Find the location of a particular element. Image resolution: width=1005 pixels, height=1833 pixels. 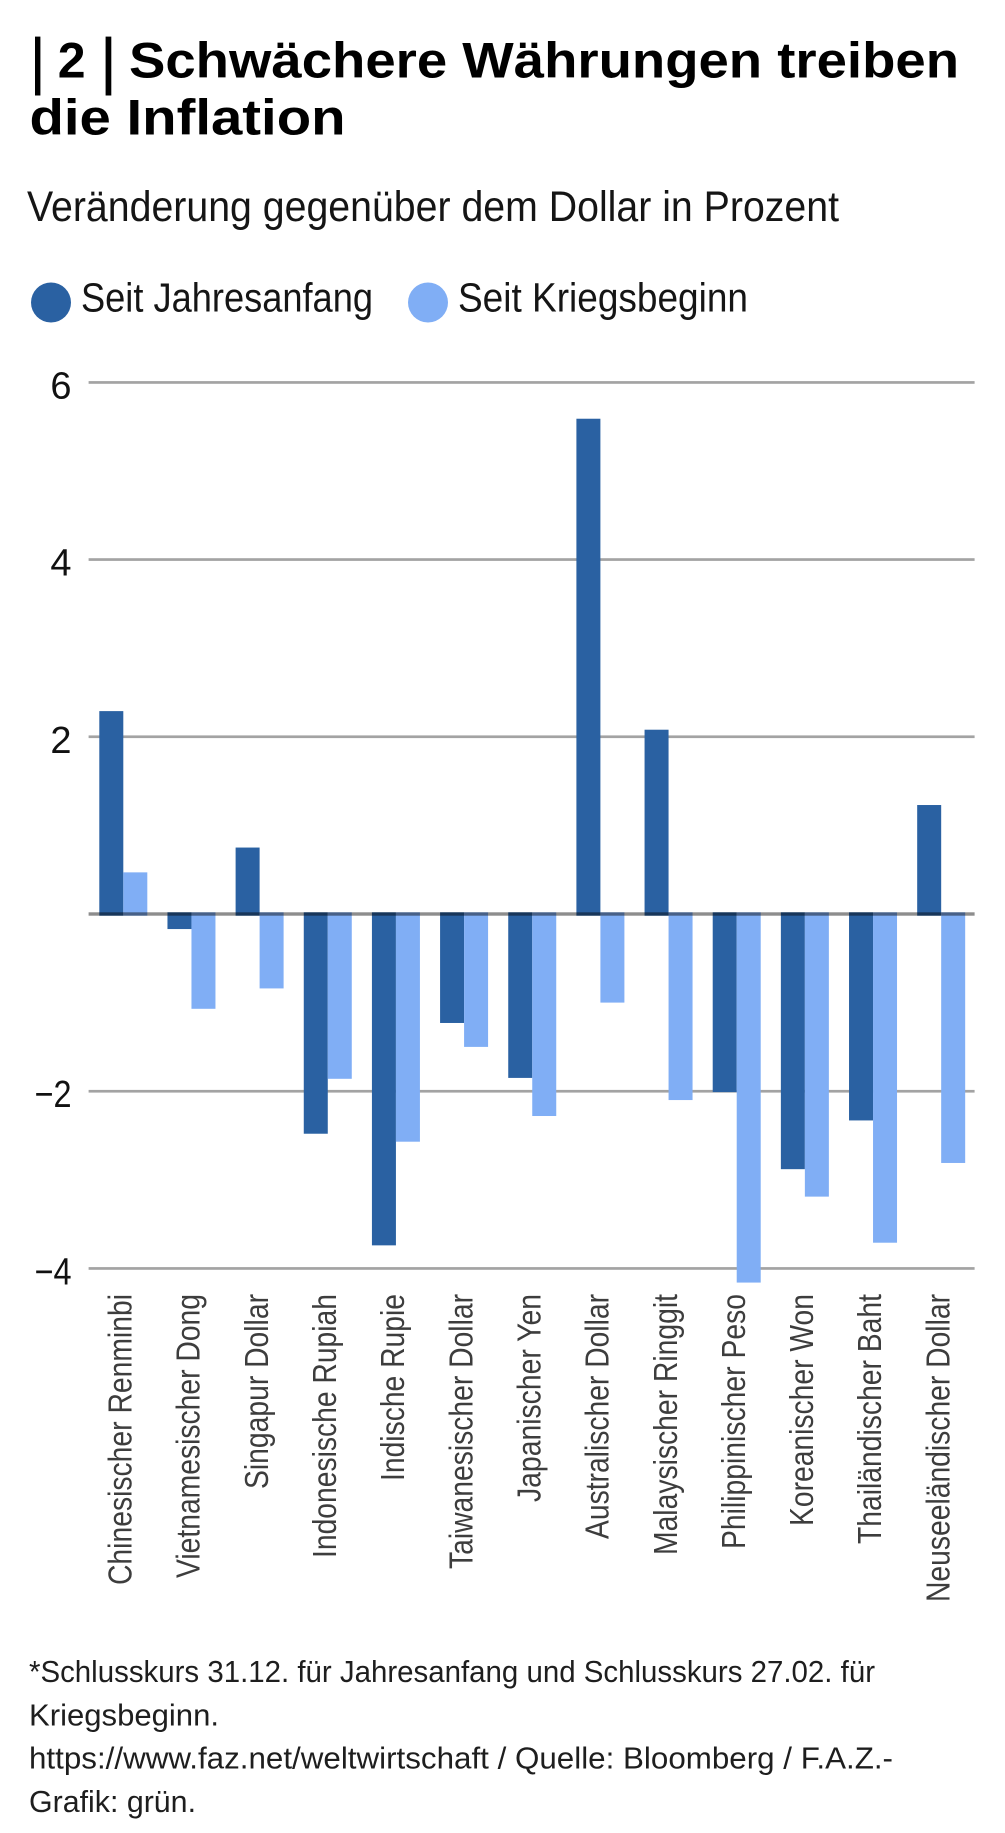

svg-text: Chinesischer Renminbi is located at coordinates (120, 1439).